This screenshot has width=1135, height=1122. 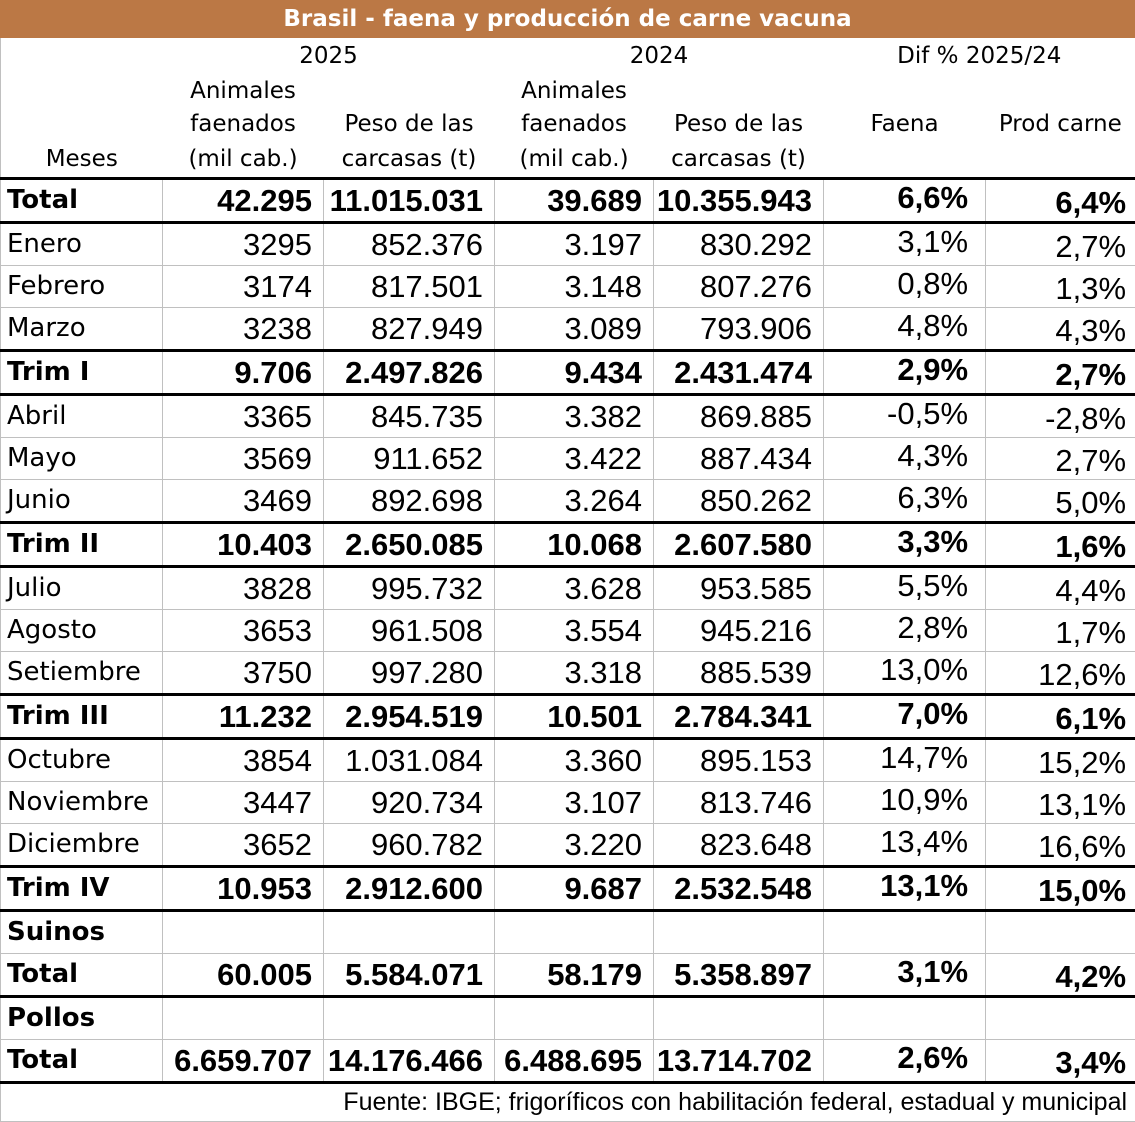 What do you see at coordinates (1060, 458) in the screenshot?
I see `cell-dif-prod: 2,7%` at bounding box center [1060, 458].